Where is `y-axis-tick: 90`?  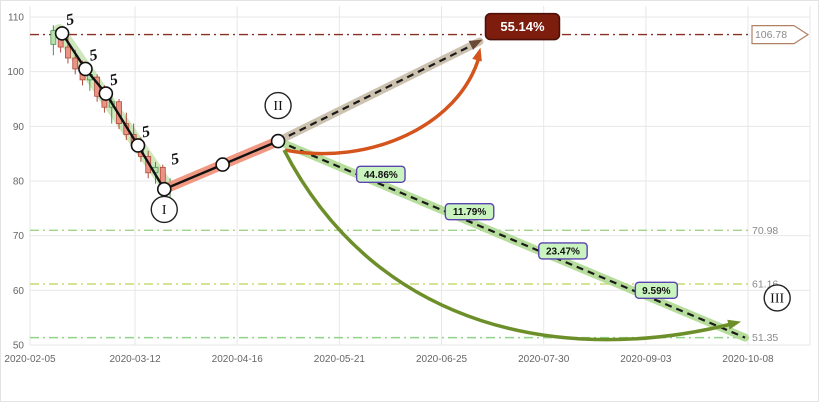
y-axis-tick: 90 is located at coordinates (19, 127).